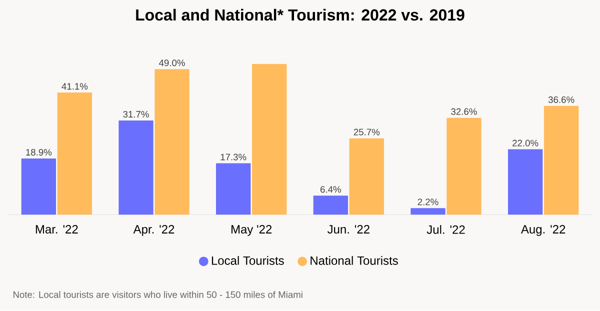 The width and height of the screenshot is (600, 311). What do you see at coordinates (252, 230) in the screenshot?
I see `x-tick-label: May '22` at bounding box center [252, 230].